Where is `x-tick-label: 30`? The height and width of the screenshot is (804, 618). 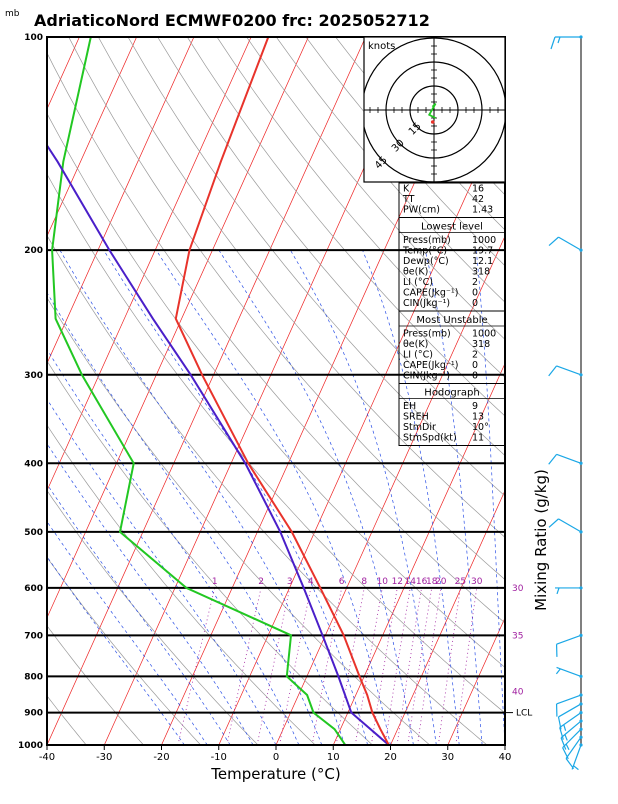
x-tick-label: 30 is located at coordinates (447, 757).